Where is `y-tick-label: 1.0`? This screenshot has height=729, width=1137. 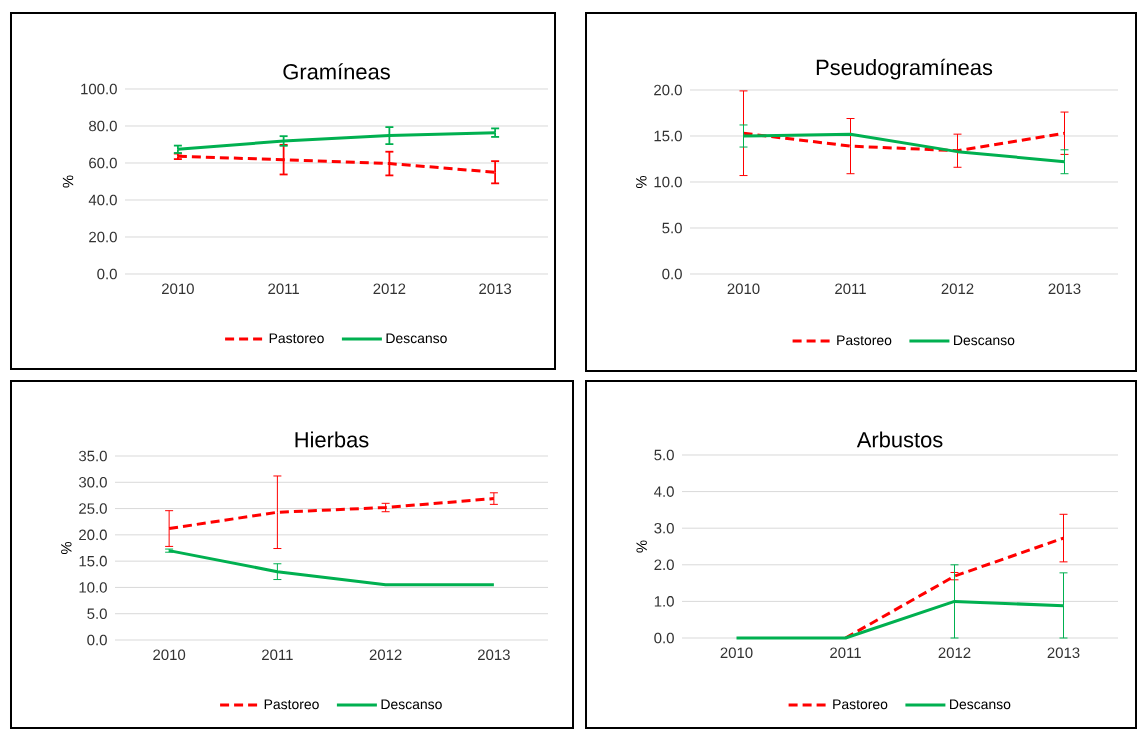
y-tick-label: 1.0 is located at coordinates (664, 601).